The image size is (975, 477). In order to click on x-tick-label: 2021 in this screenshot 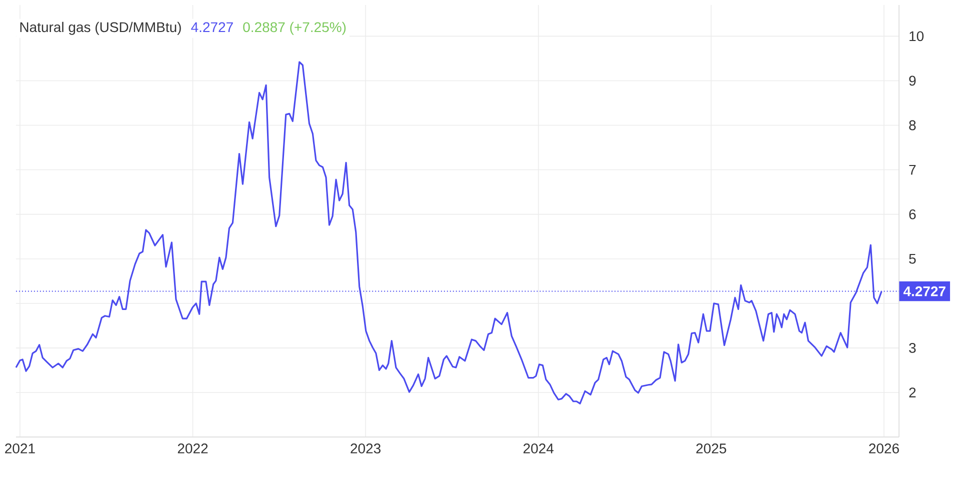, I will do `click(20, 449)`.